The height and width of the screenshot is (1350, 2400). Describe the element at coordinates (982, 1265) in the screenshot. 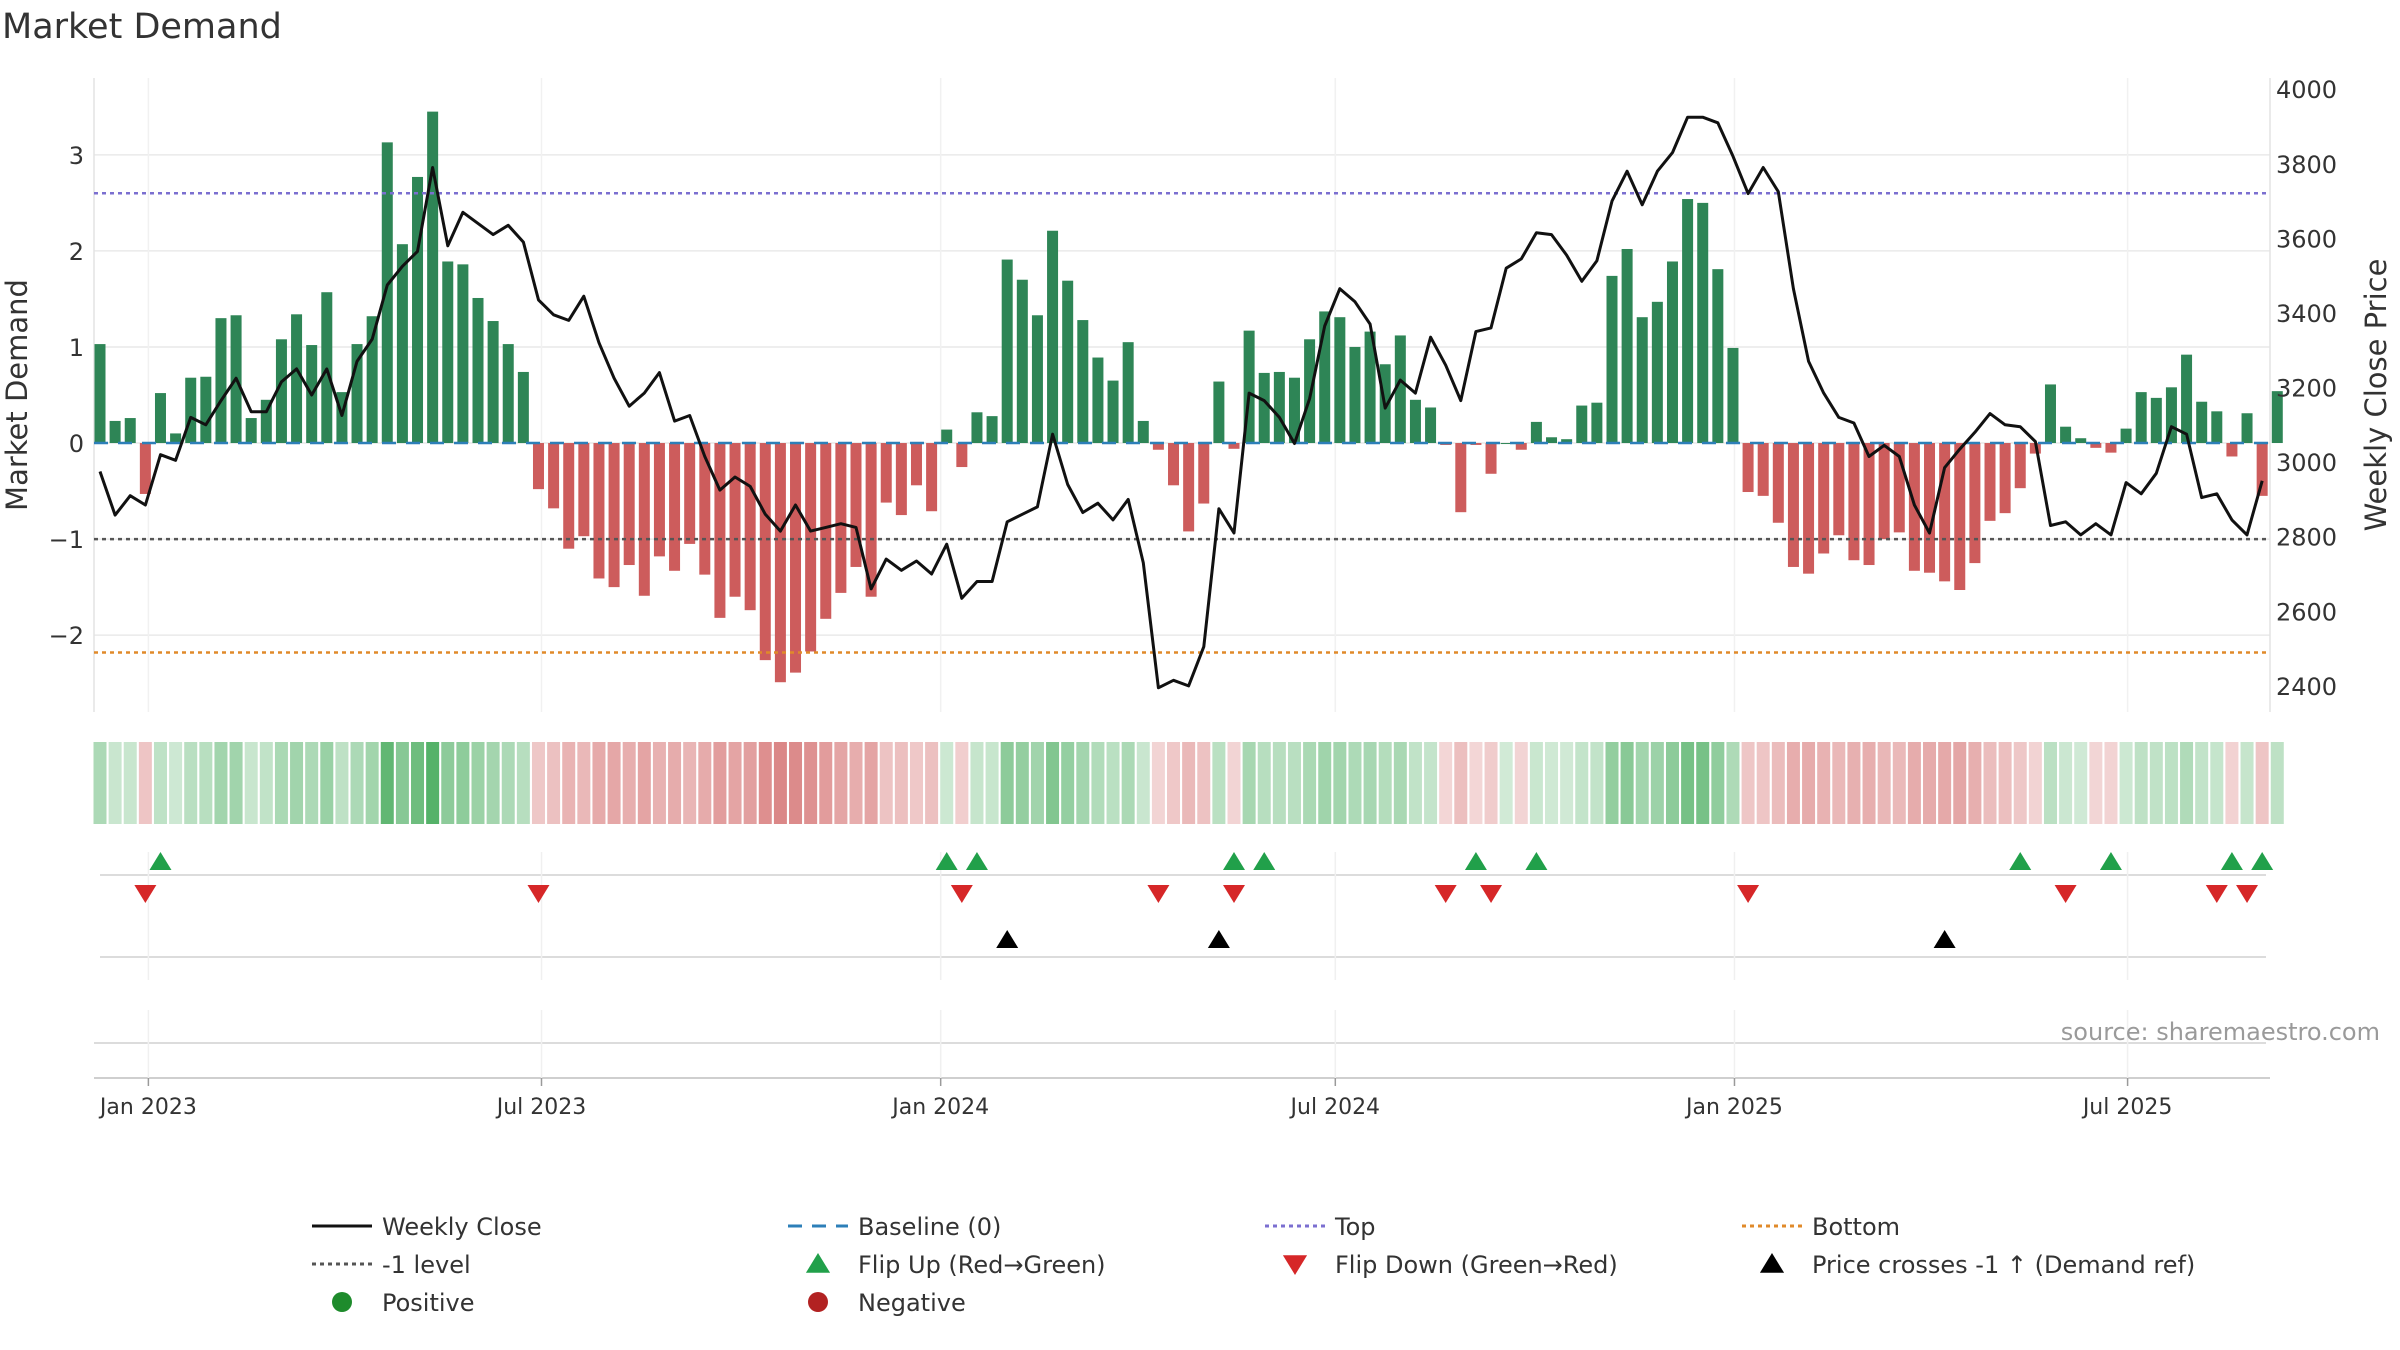

I see `legend-label-5: Flip Up (Red→Green)` at that location.